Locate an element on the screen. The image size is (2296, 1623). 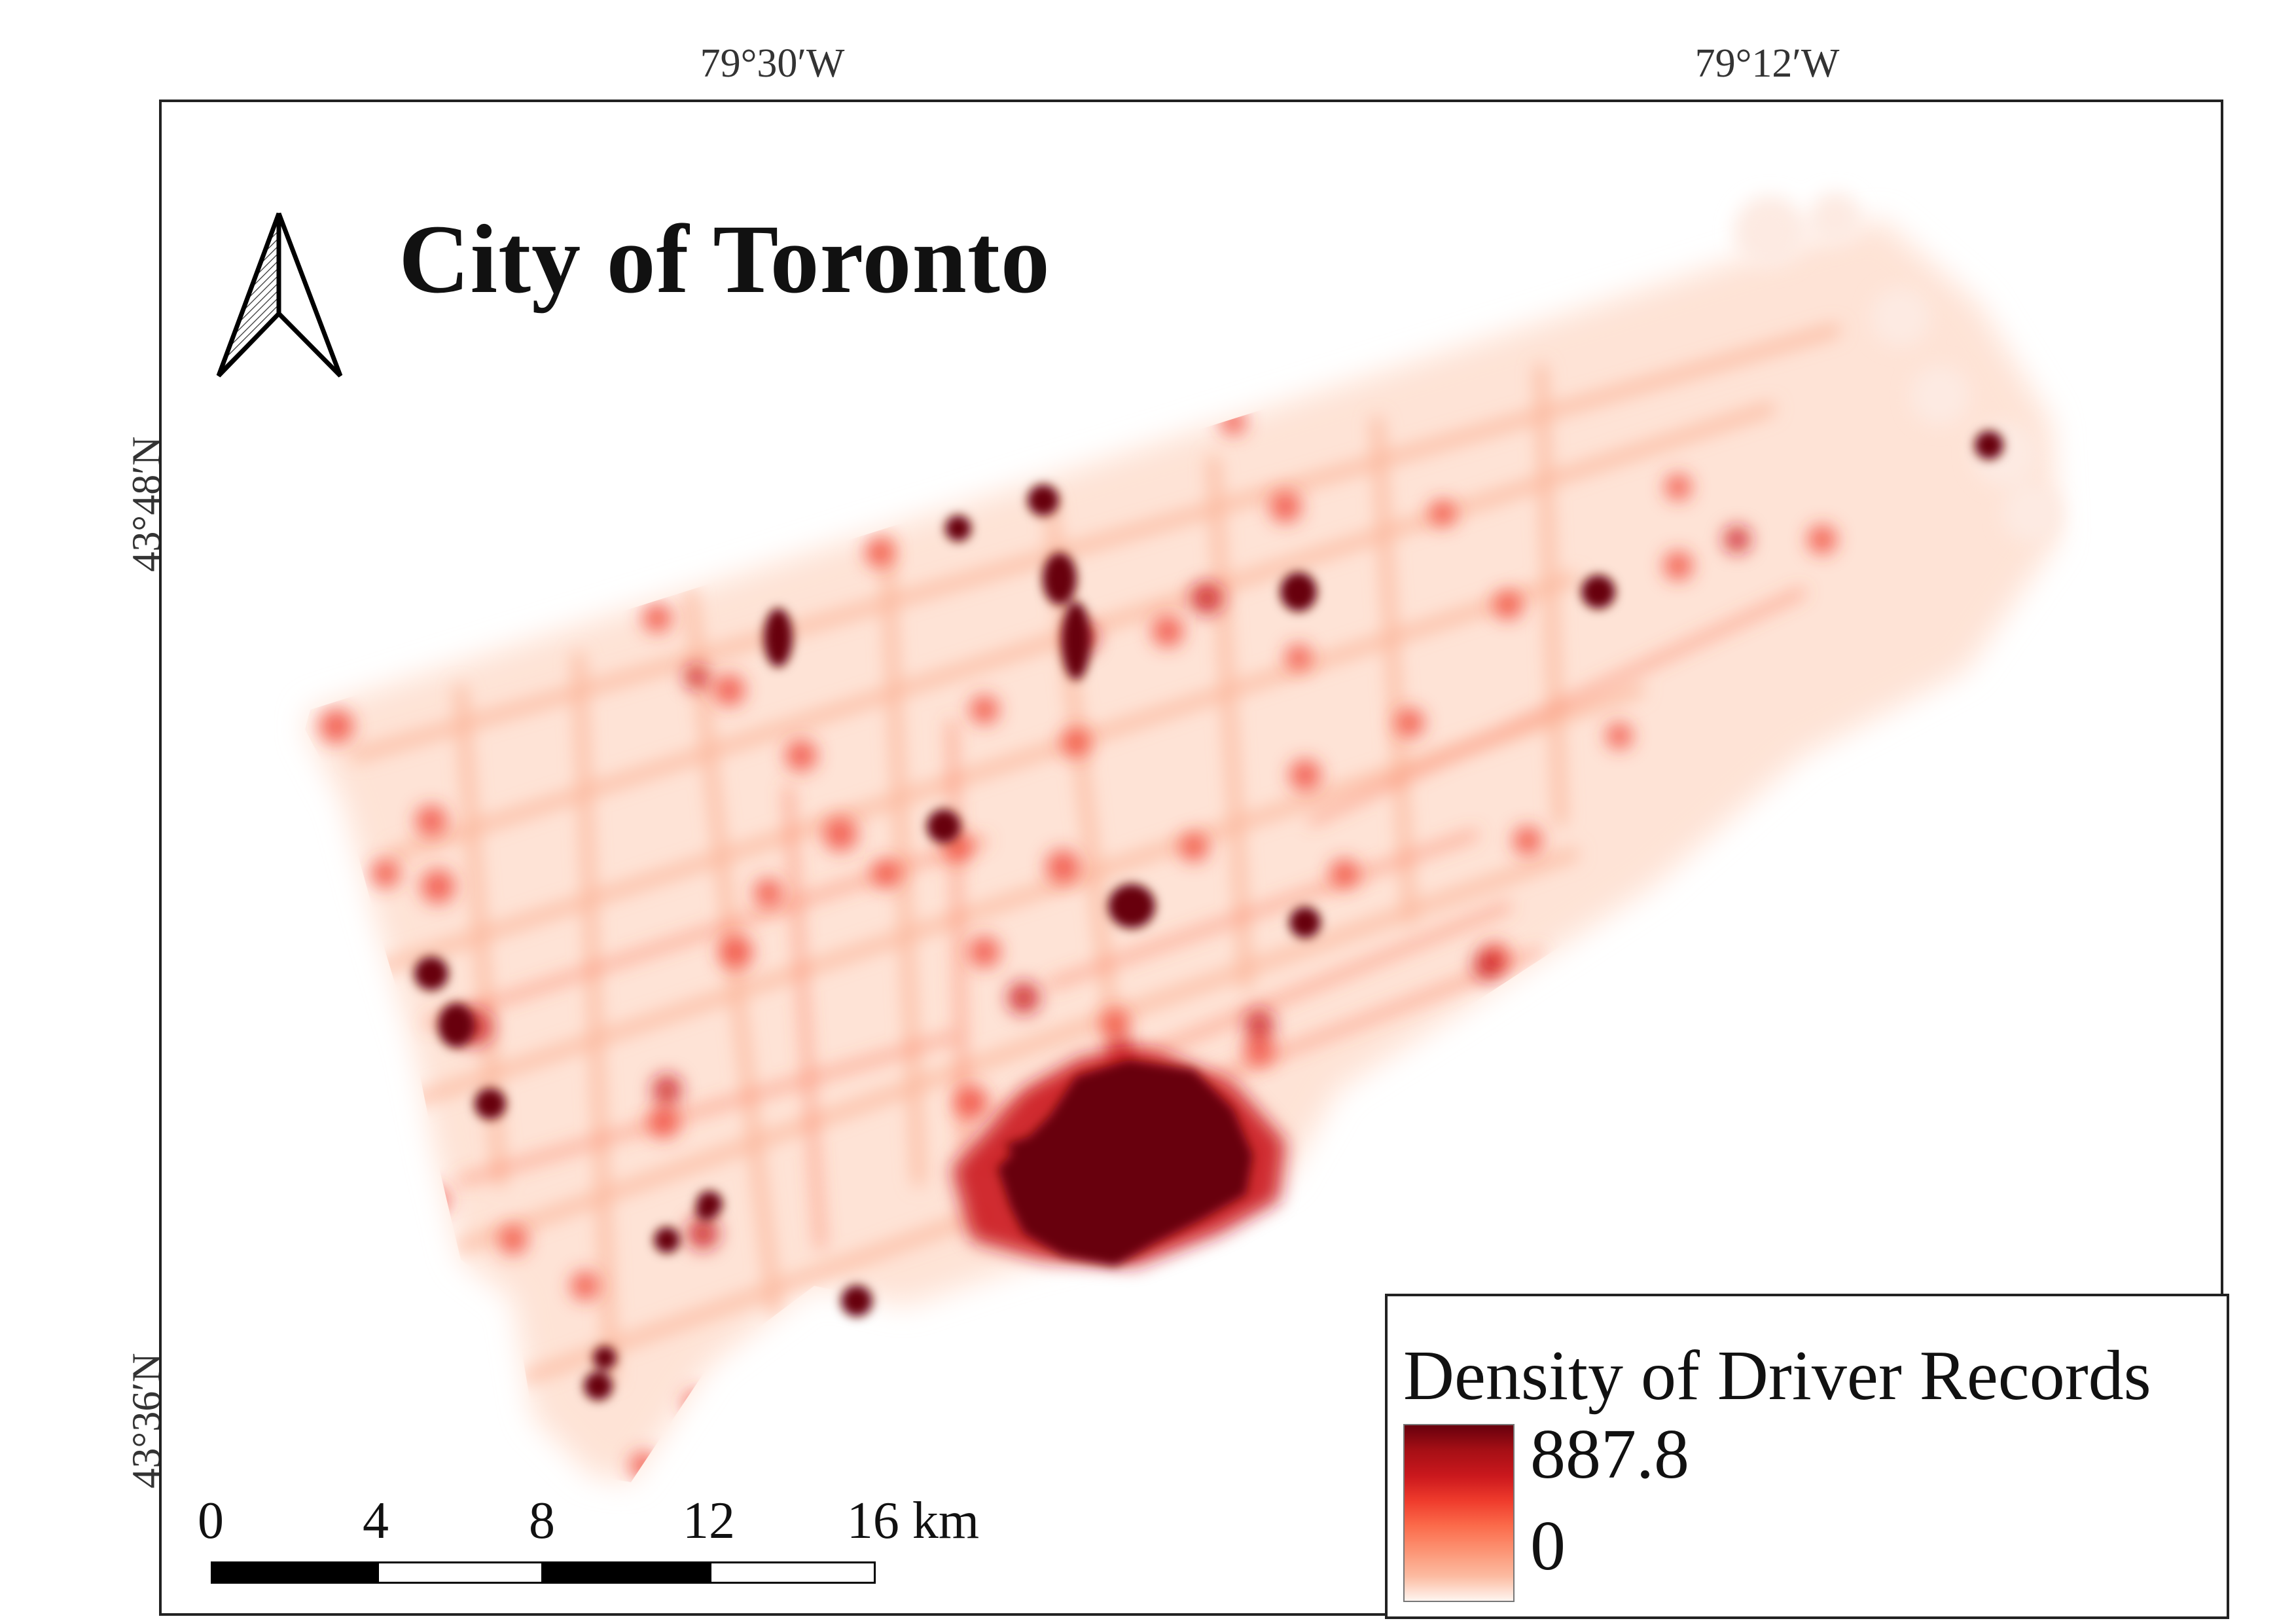
scale-label-0: 0 is located at coordinates (211, 1521).